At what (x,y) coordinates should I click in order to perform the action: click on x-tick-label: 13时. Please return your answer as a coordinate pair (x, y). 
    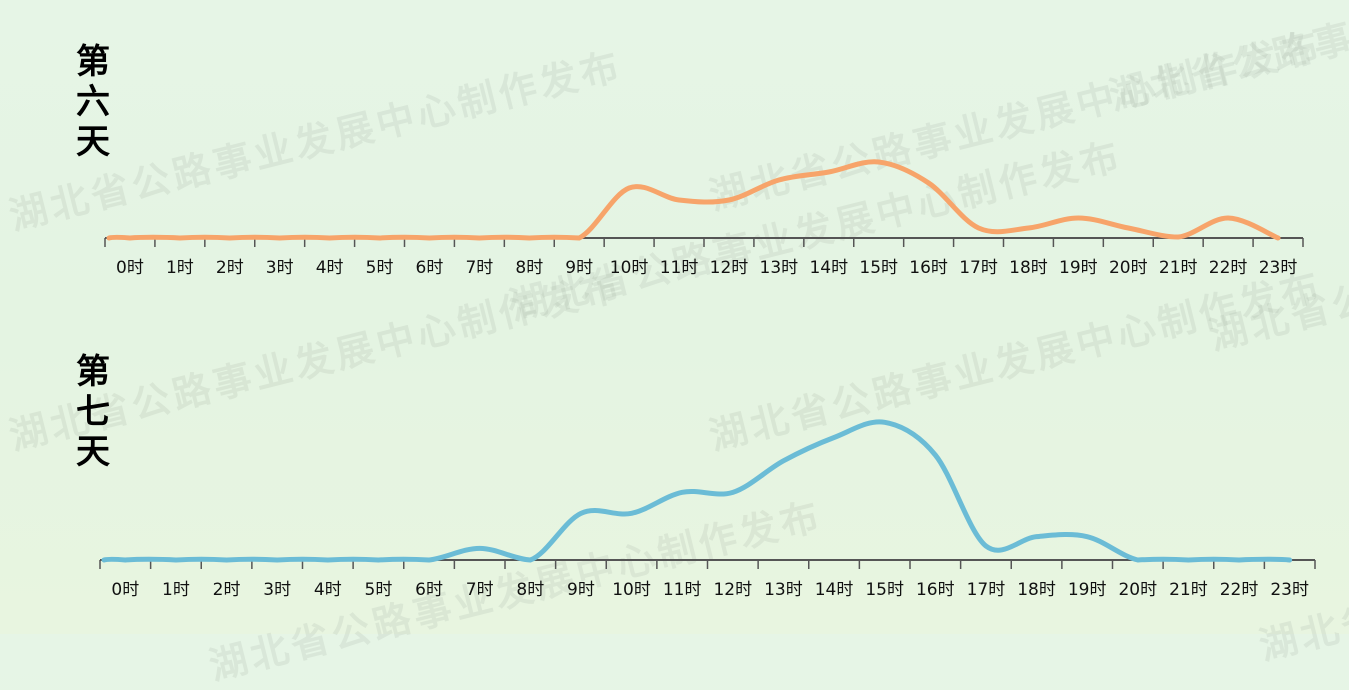
    Looking at the image, I should click on (783, 590).